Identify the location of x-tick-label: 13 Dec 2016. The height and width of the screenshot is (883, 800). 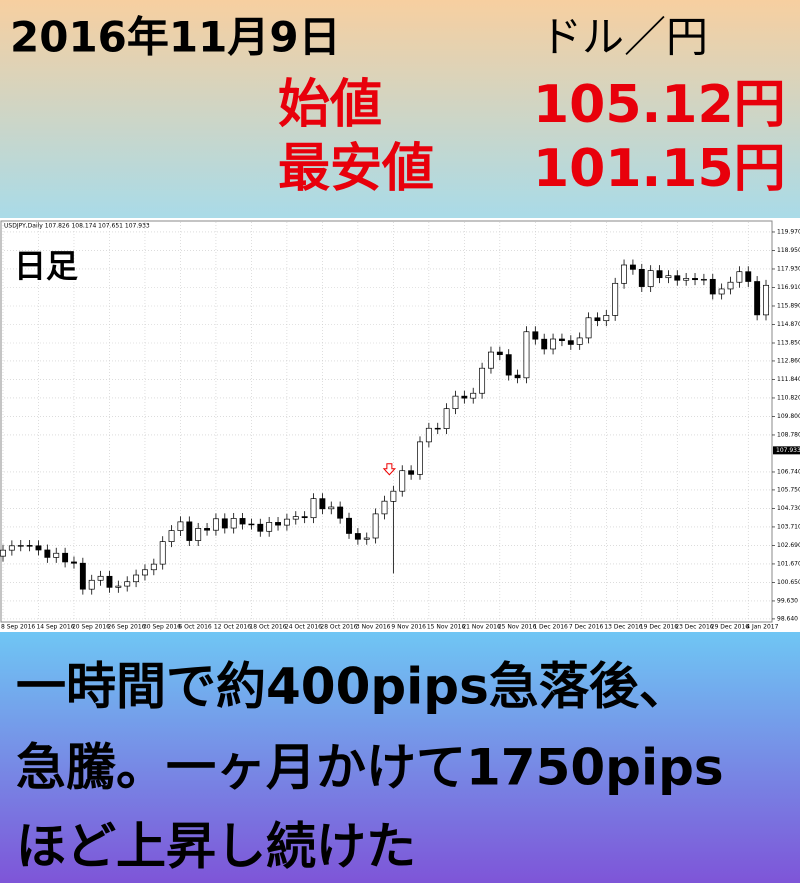
(623, 627).